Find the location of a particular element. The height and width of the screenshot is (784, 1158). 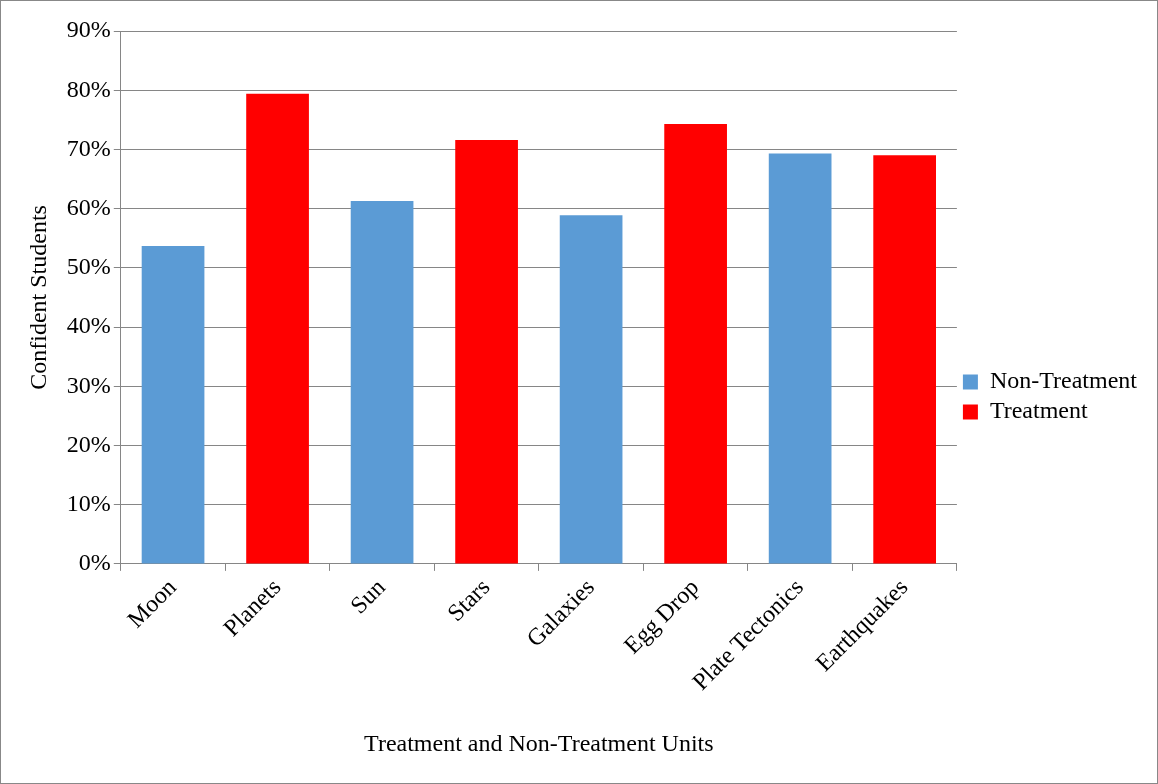

x-tick-label: Sun is located at coordinates (368, 596).